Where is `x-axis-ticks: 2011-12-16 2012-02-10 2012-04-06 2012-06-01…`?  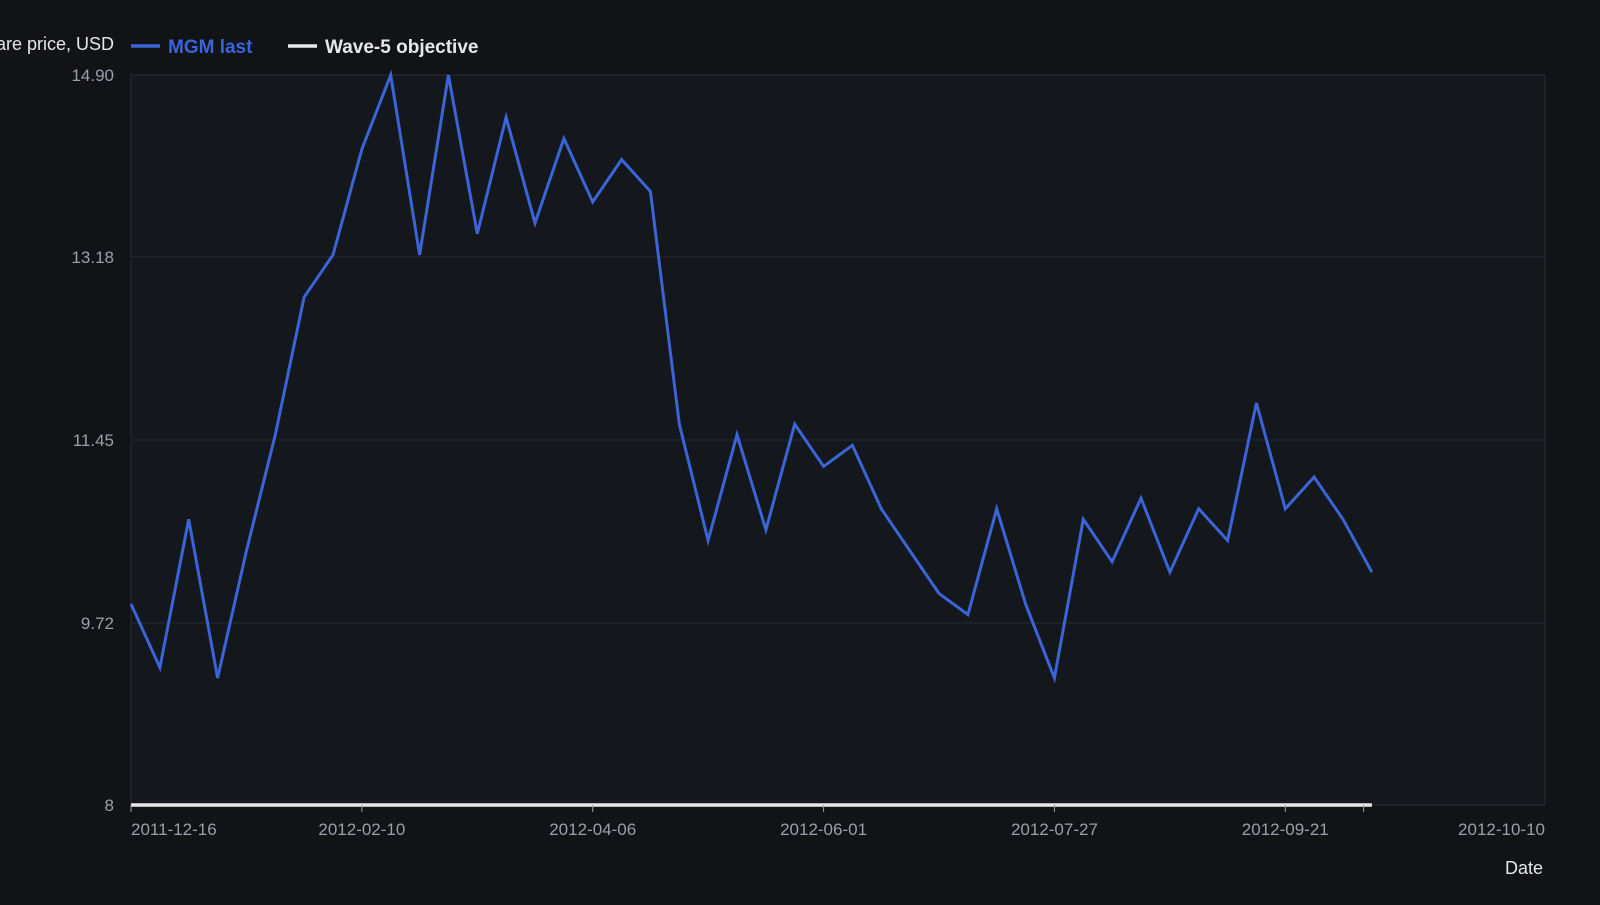 x-axis-ticks: 2011-12-16 2012-02-10 2012-04-06 2012-06-01… is located at coordinates (837, 822).